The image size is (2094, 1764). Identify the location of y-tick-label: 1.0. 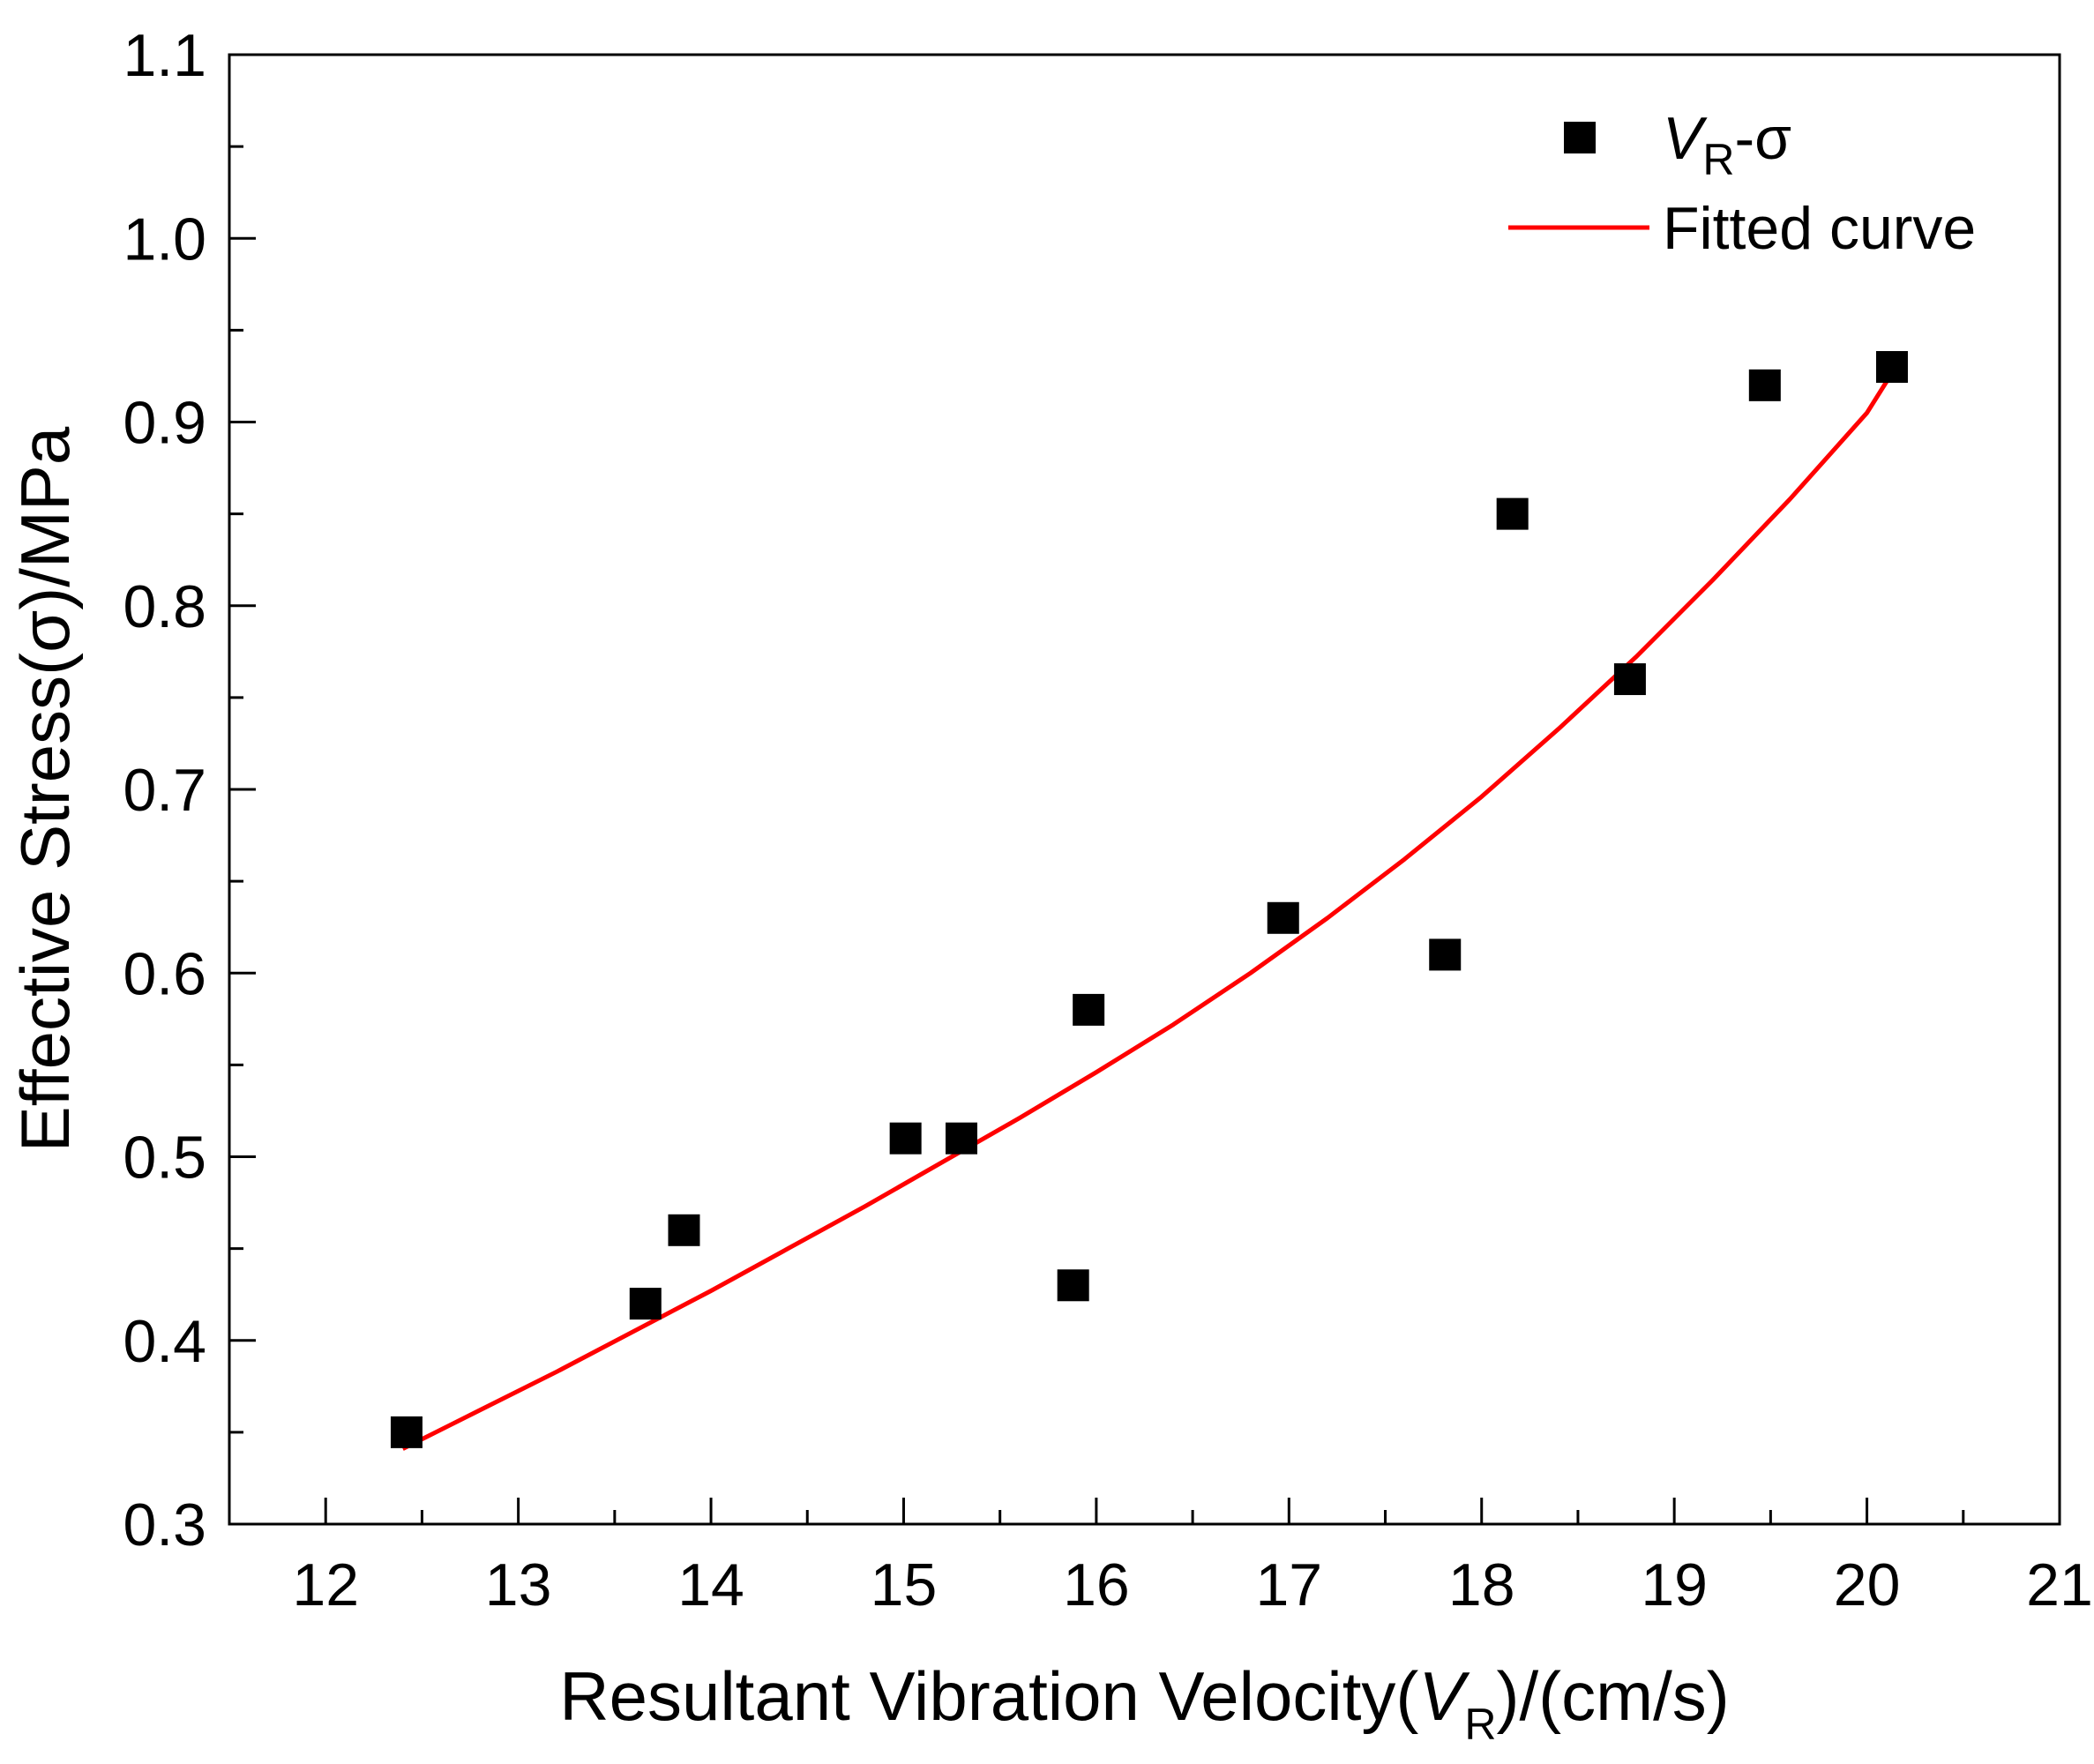
(164, 239).